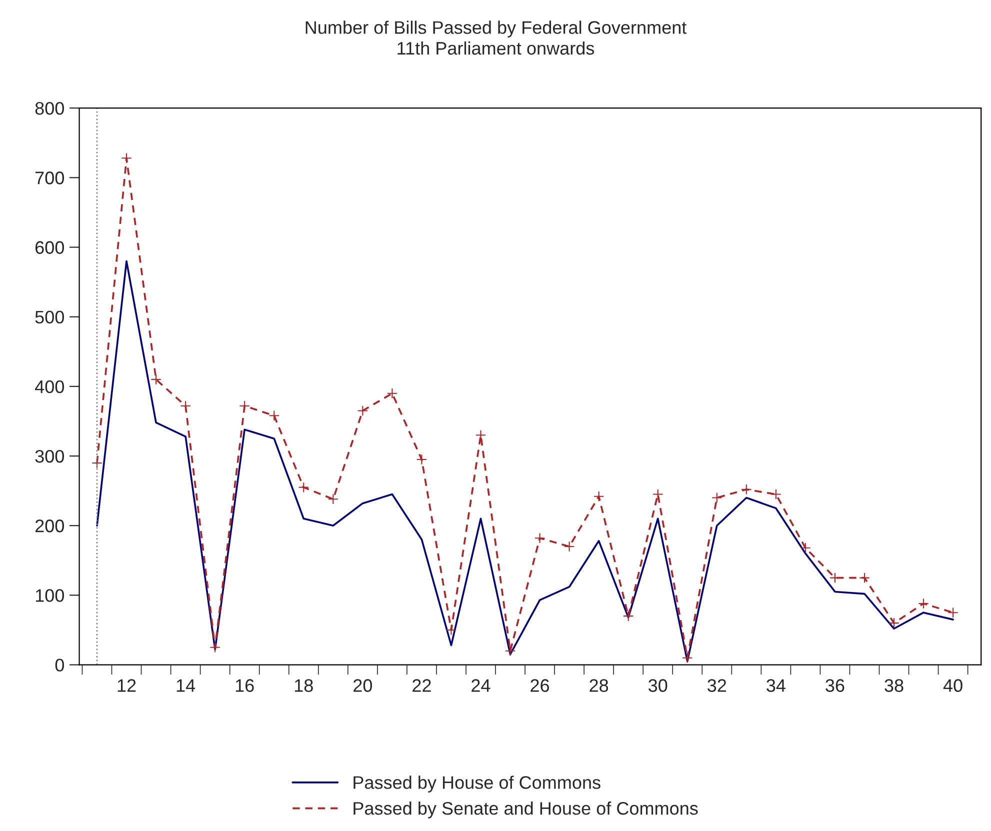  I want to click on chart-title: Number of Bills Passed by Federal Government, so click(496, 29).